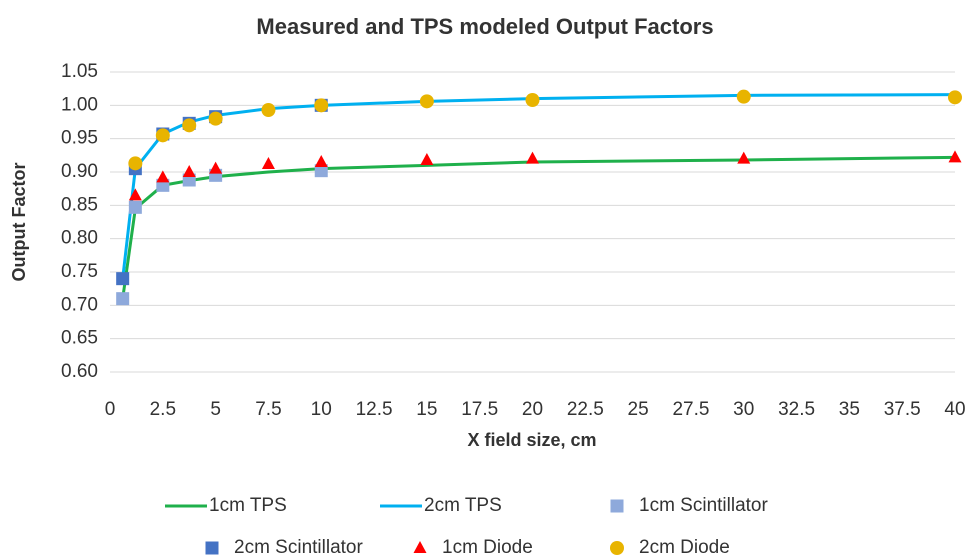 Image resolution: width=971 pixels, height=560 pixels. What do you see at coordinates (79, 138) in the screenshot?
I see `y-tick-label: 0.95` at bounding box center [79, 138].